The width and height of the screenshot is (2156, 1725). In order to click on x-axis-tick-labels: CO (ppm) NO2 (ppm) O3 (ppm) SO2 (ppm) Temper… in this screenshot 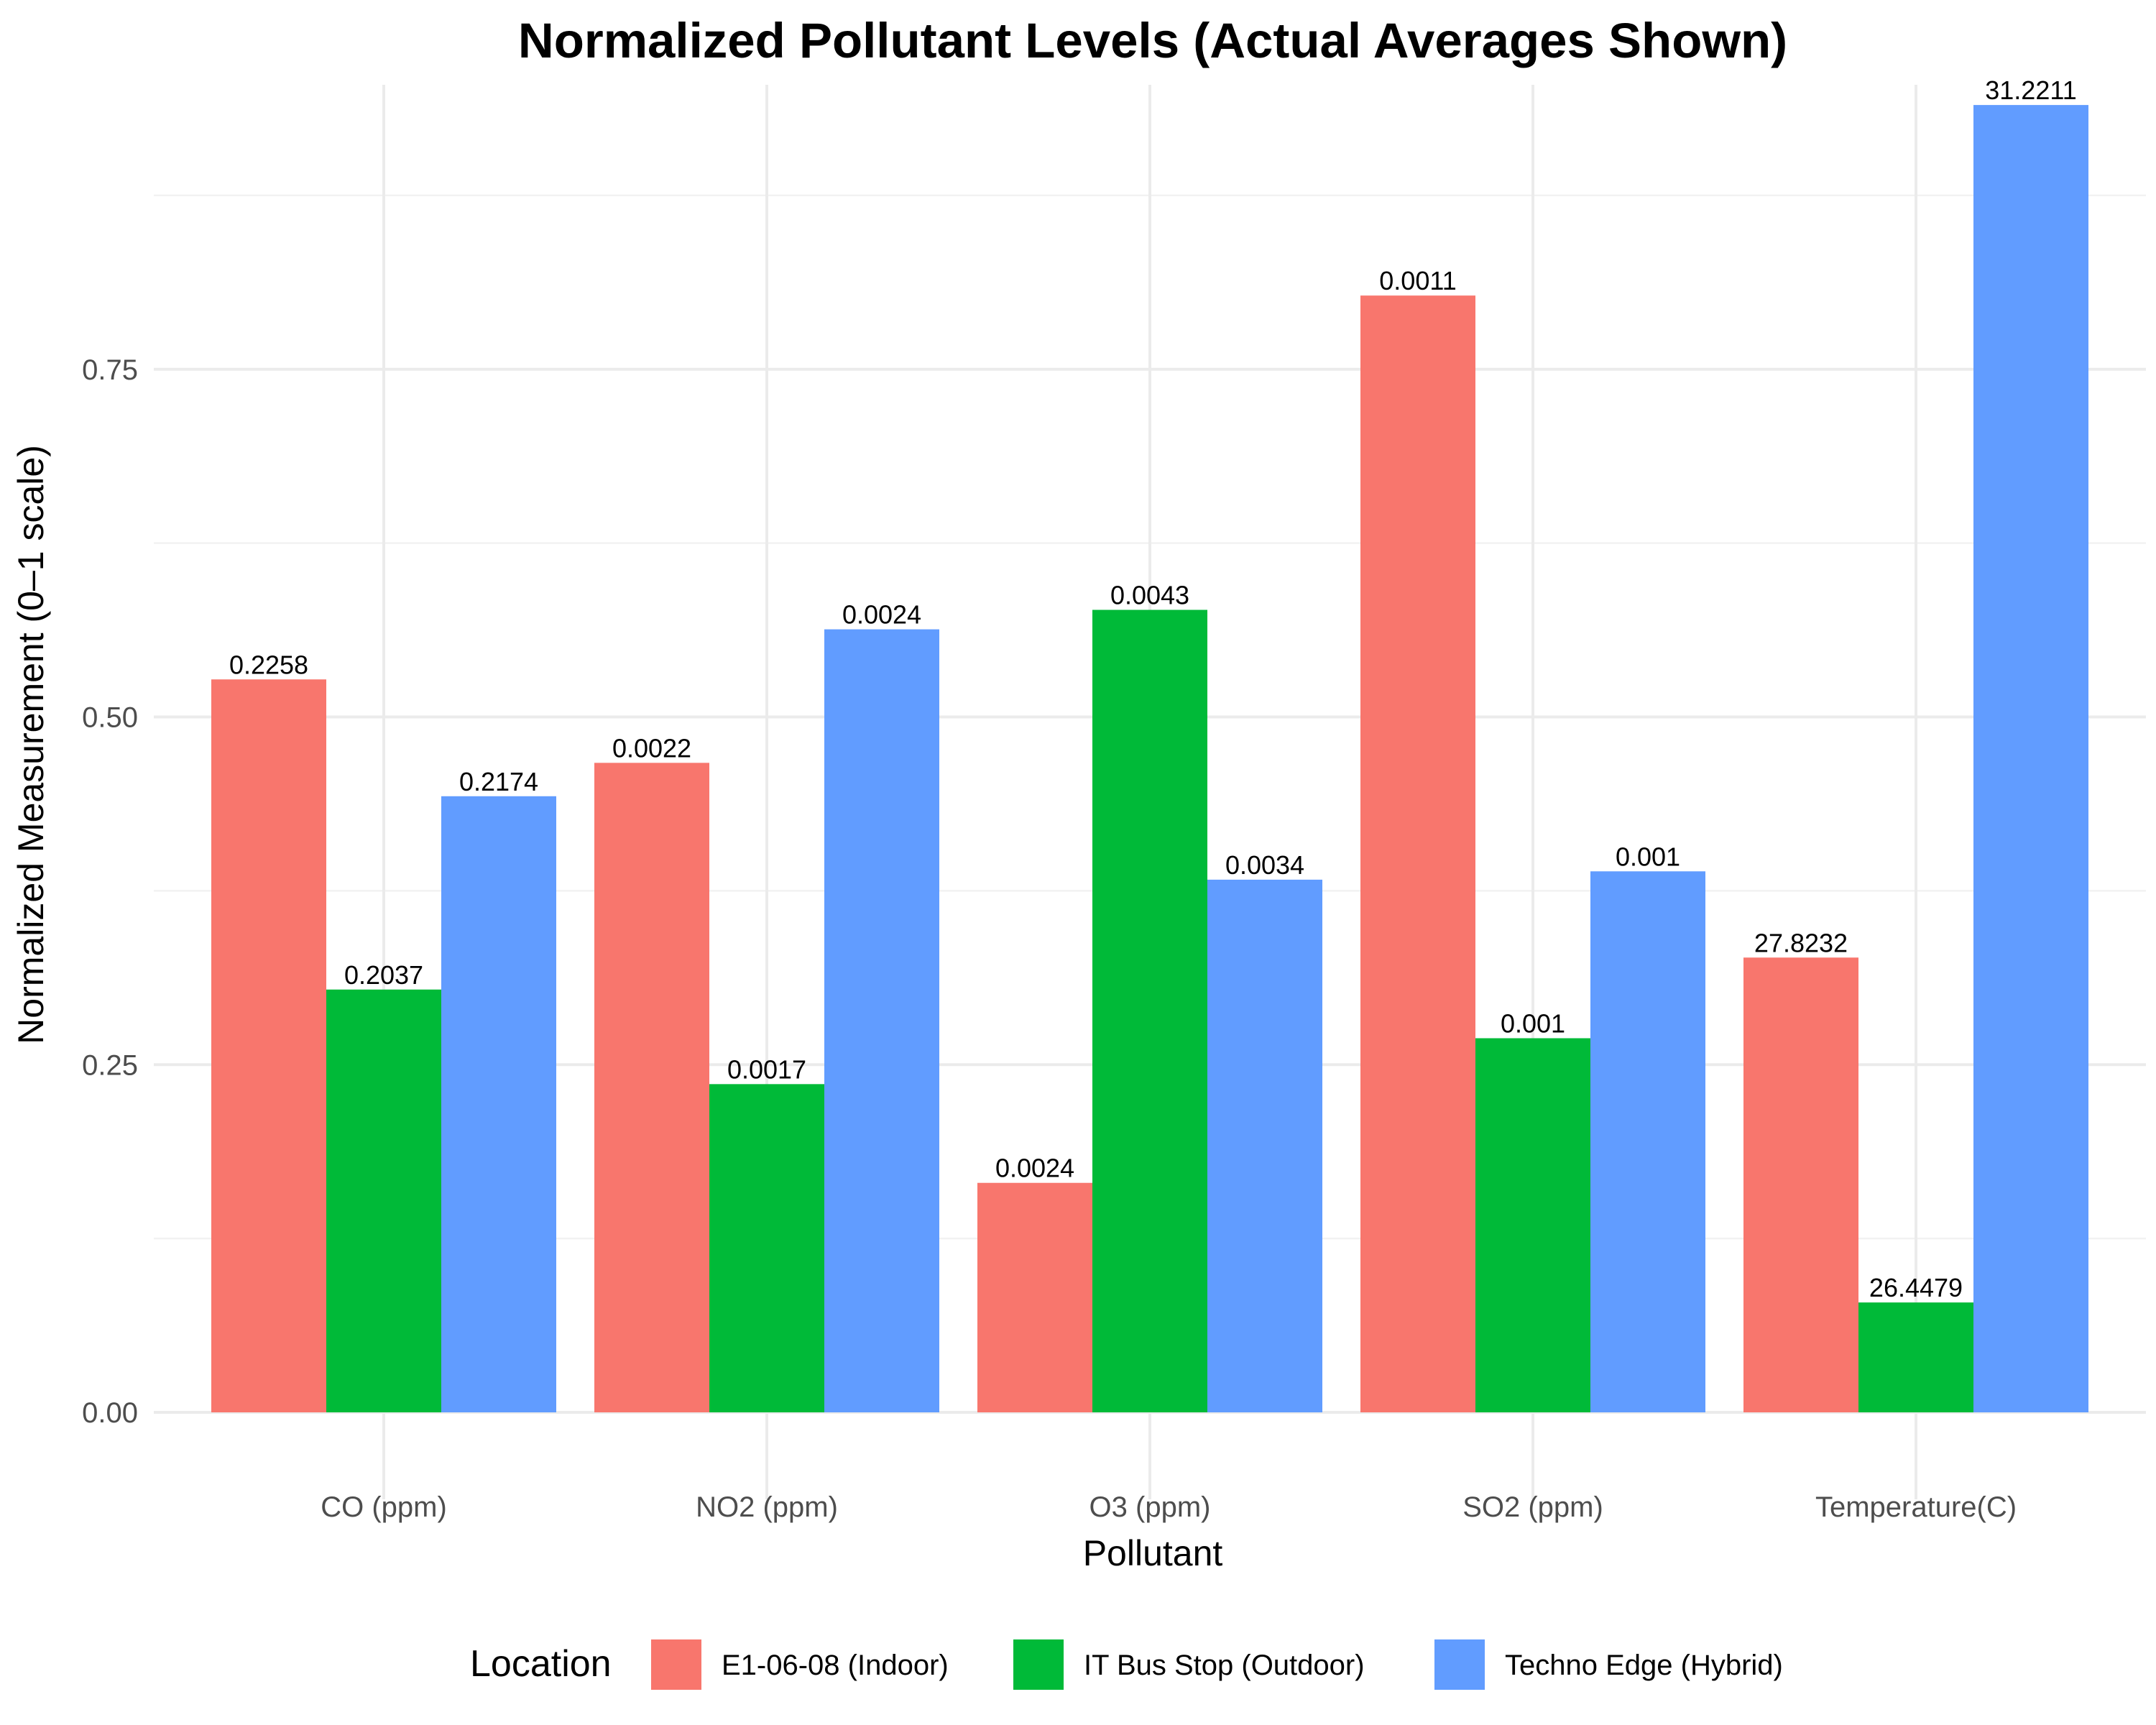, I will do `click(1169, 1507)`.